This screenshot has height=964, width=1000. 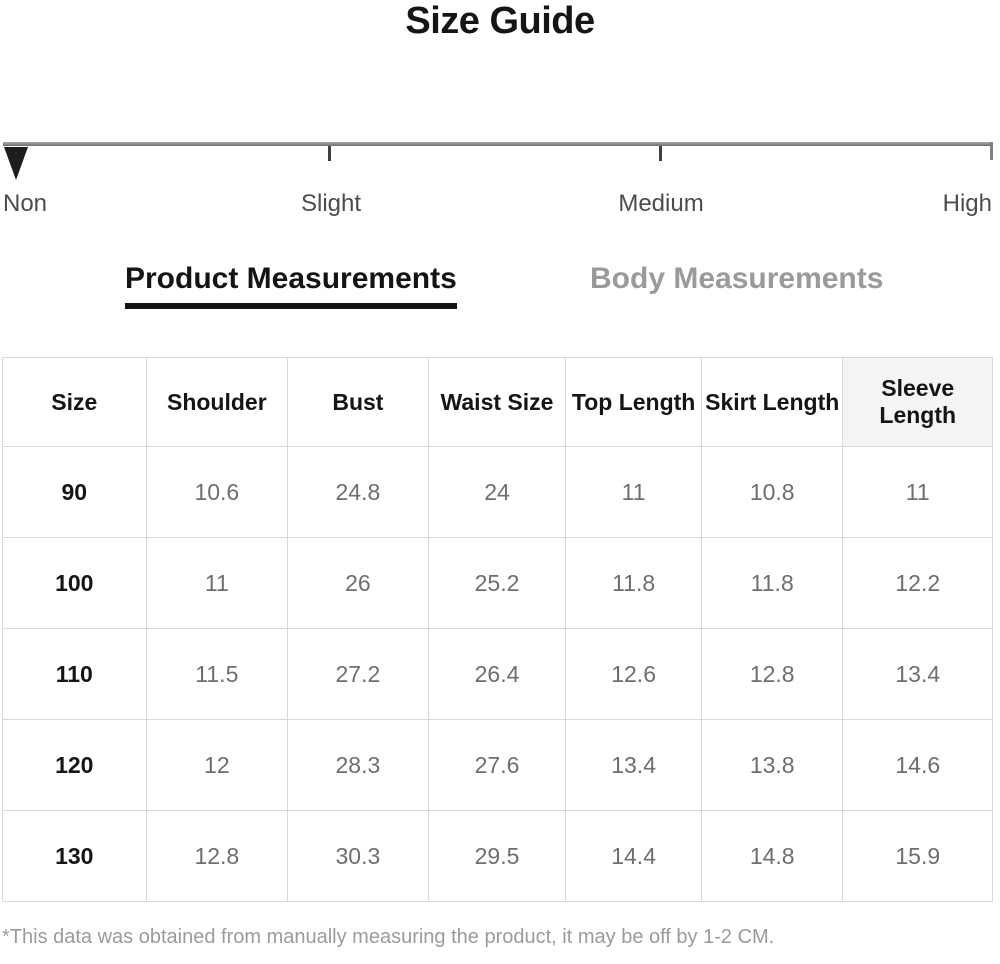 I want to click on scale-line, so click(x=497, y=144).